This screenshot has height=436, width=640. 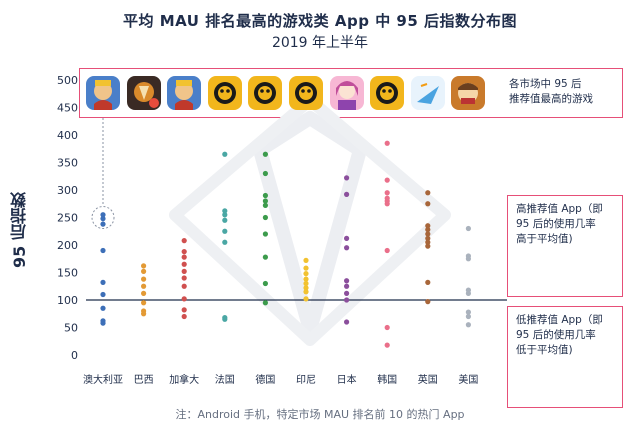 What do you see at coordinates (67, 135) in the screenshot?
I see `y-tick-label: 400` at bounding box center [67, 135].